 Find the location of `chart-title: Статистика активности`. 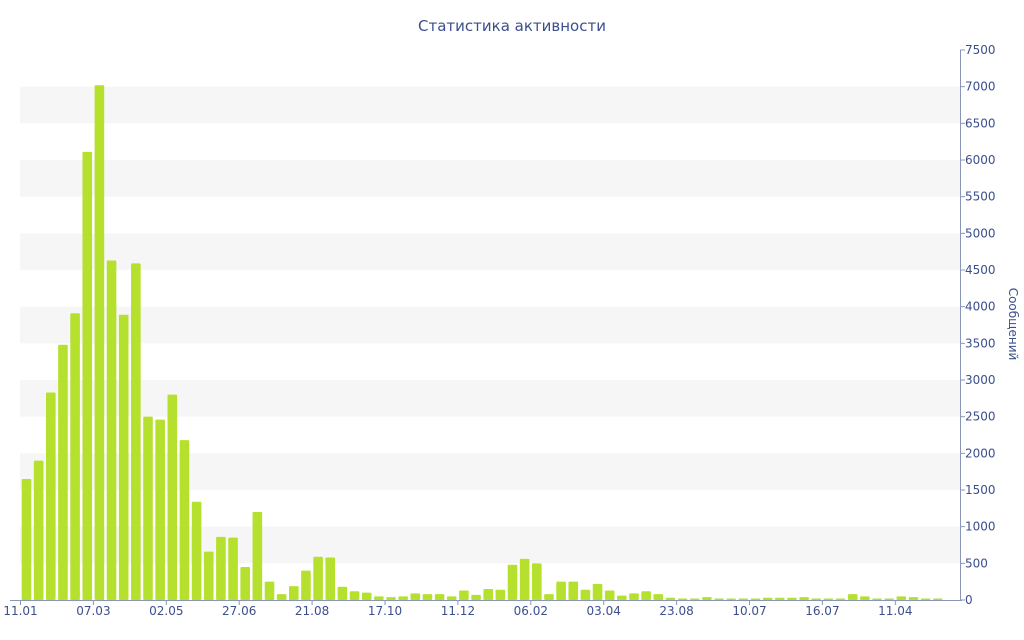

chart-title: Статистика активности is located at coordinates (512, 26).